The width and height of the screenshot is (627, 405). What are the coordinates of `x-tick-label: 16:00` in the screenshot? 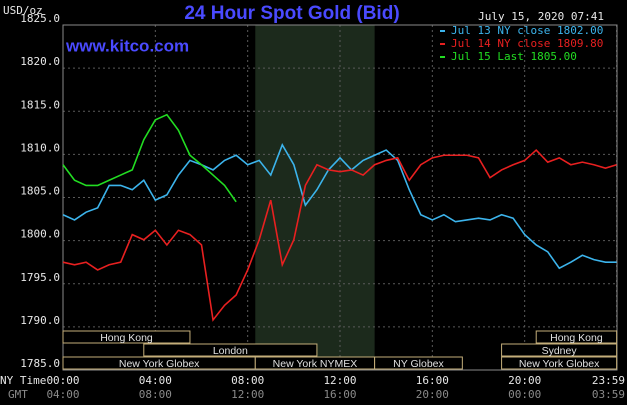 It's located at (432, 380).